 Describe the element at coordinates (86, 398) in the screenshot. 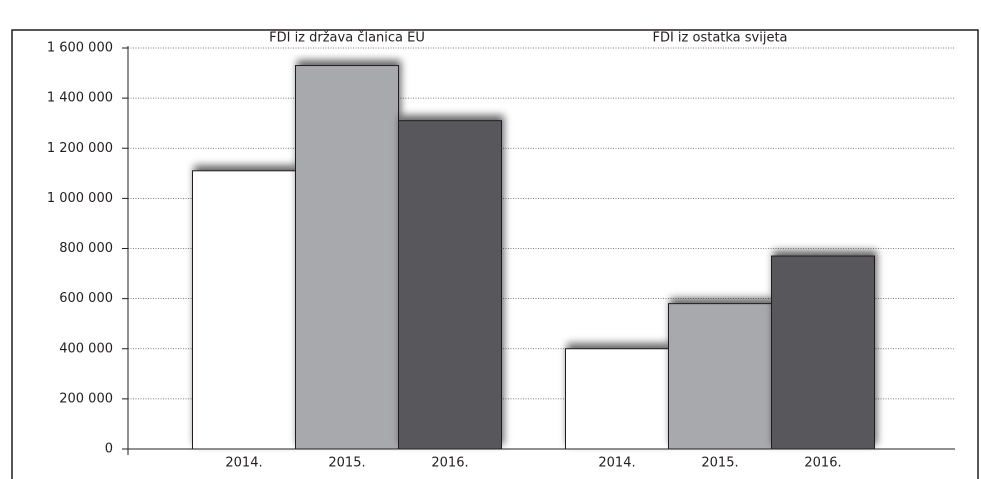

I see `y-tick-label: 200 000` at that location.